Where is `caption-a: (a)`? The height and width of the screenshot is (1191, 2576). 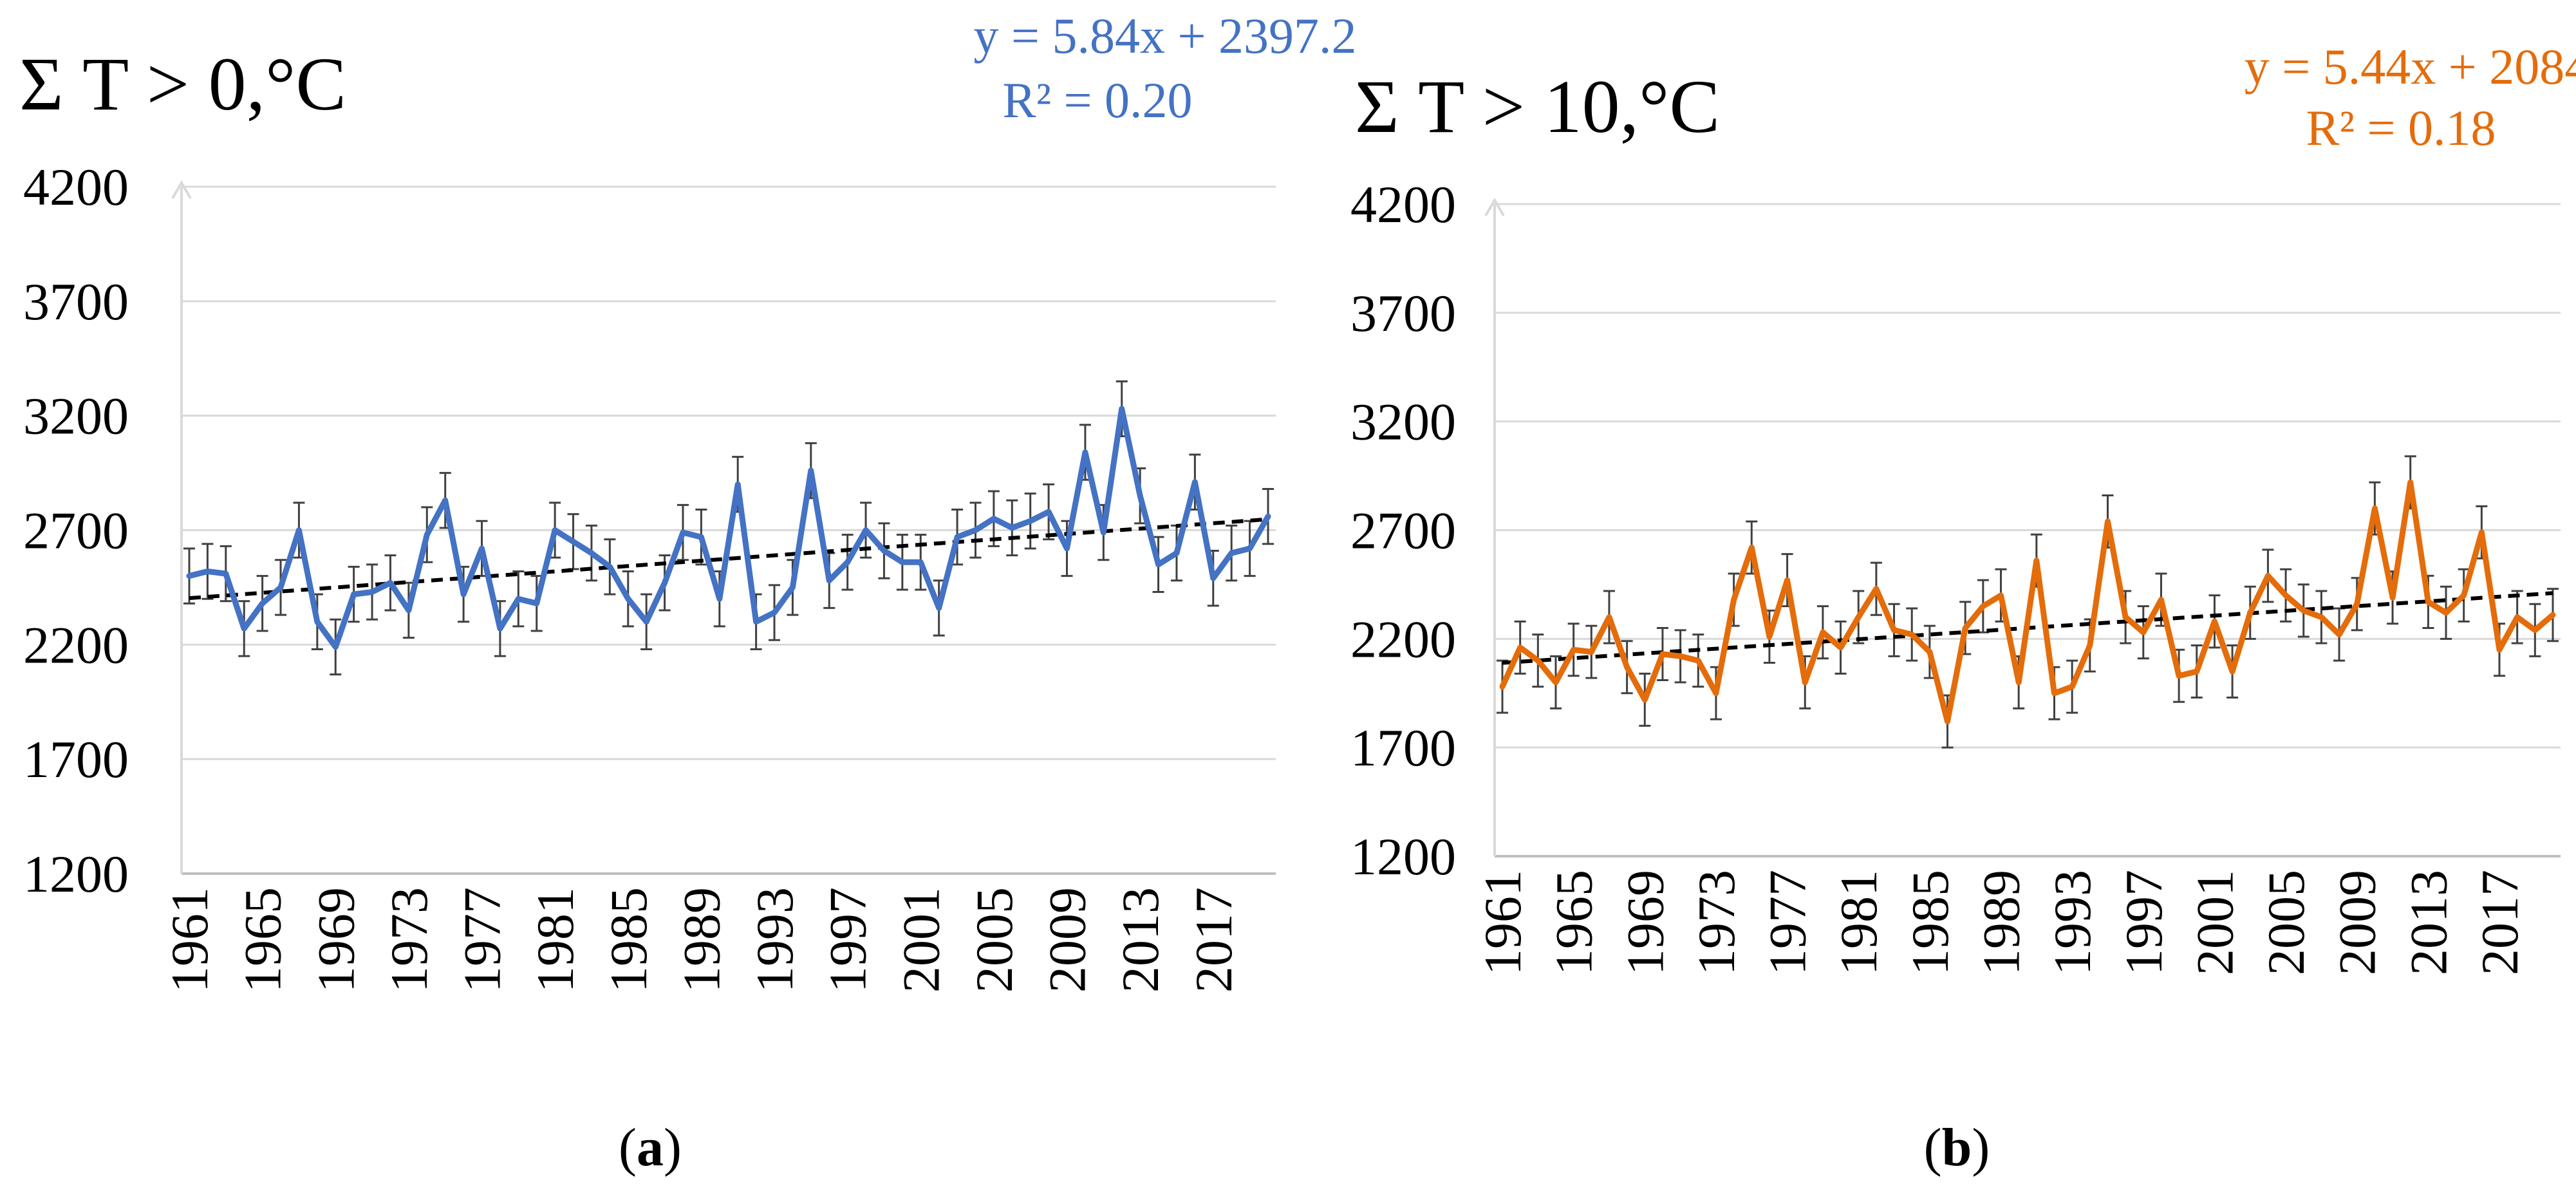
caption-a: (a) is located at coordinates (650, 1147).